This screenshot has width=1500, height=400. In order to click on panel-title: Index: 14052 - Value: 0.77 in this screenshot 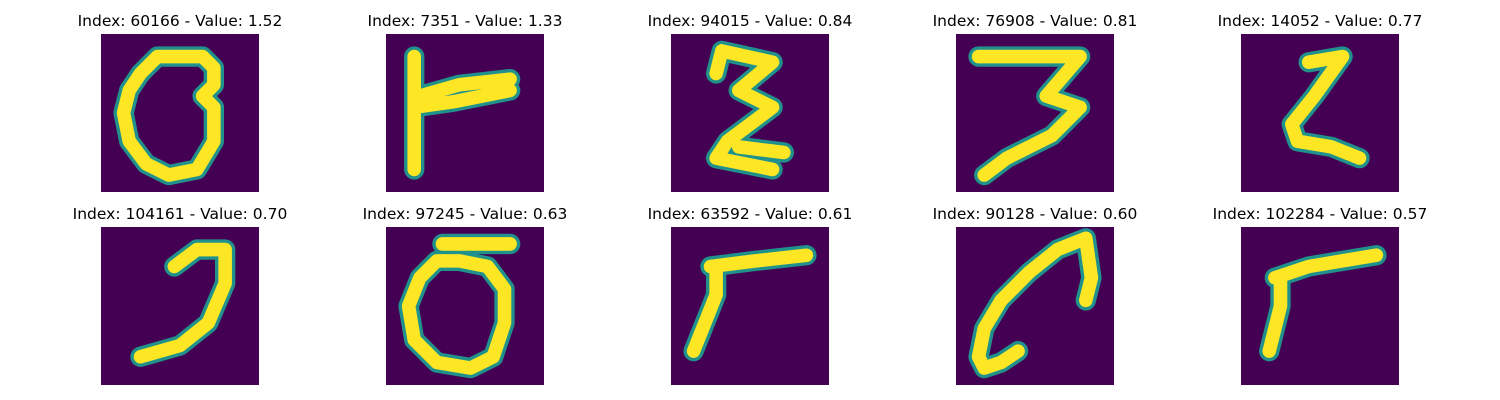, I will do `click(1320, 21)`.